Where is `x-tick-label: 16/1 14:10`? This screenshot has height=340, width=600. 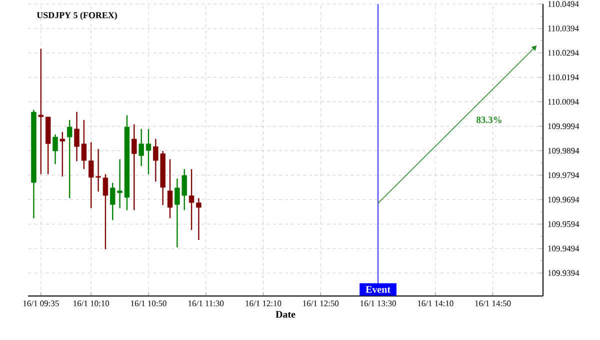 x-tick-label: 16/1 14:10 is located at coordinates (436, 303).